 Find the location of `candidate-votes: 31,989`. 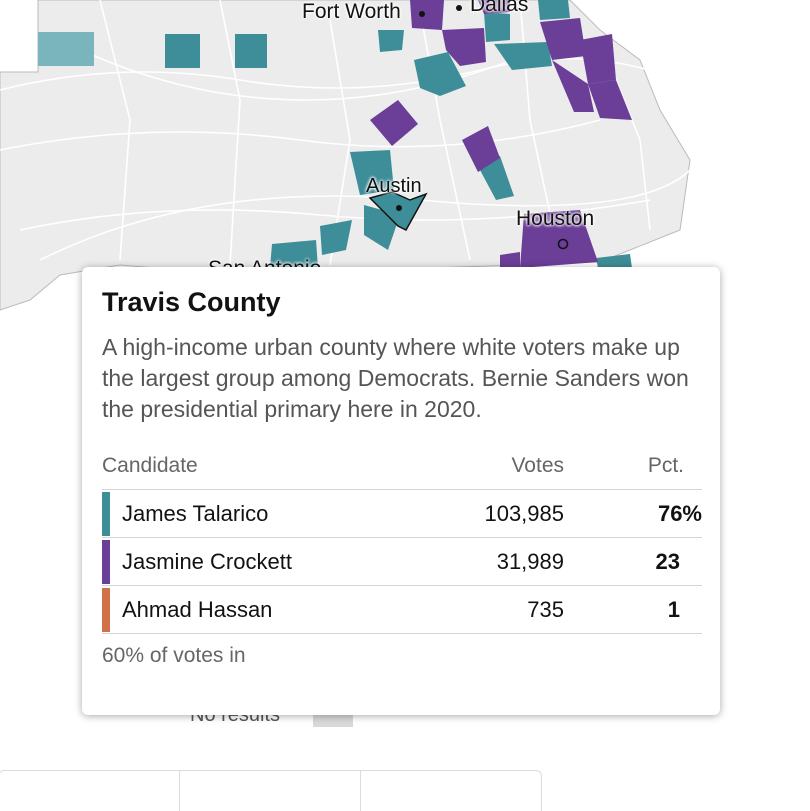

candidate-votes: 31,989 is located at coordinates (464, 562).